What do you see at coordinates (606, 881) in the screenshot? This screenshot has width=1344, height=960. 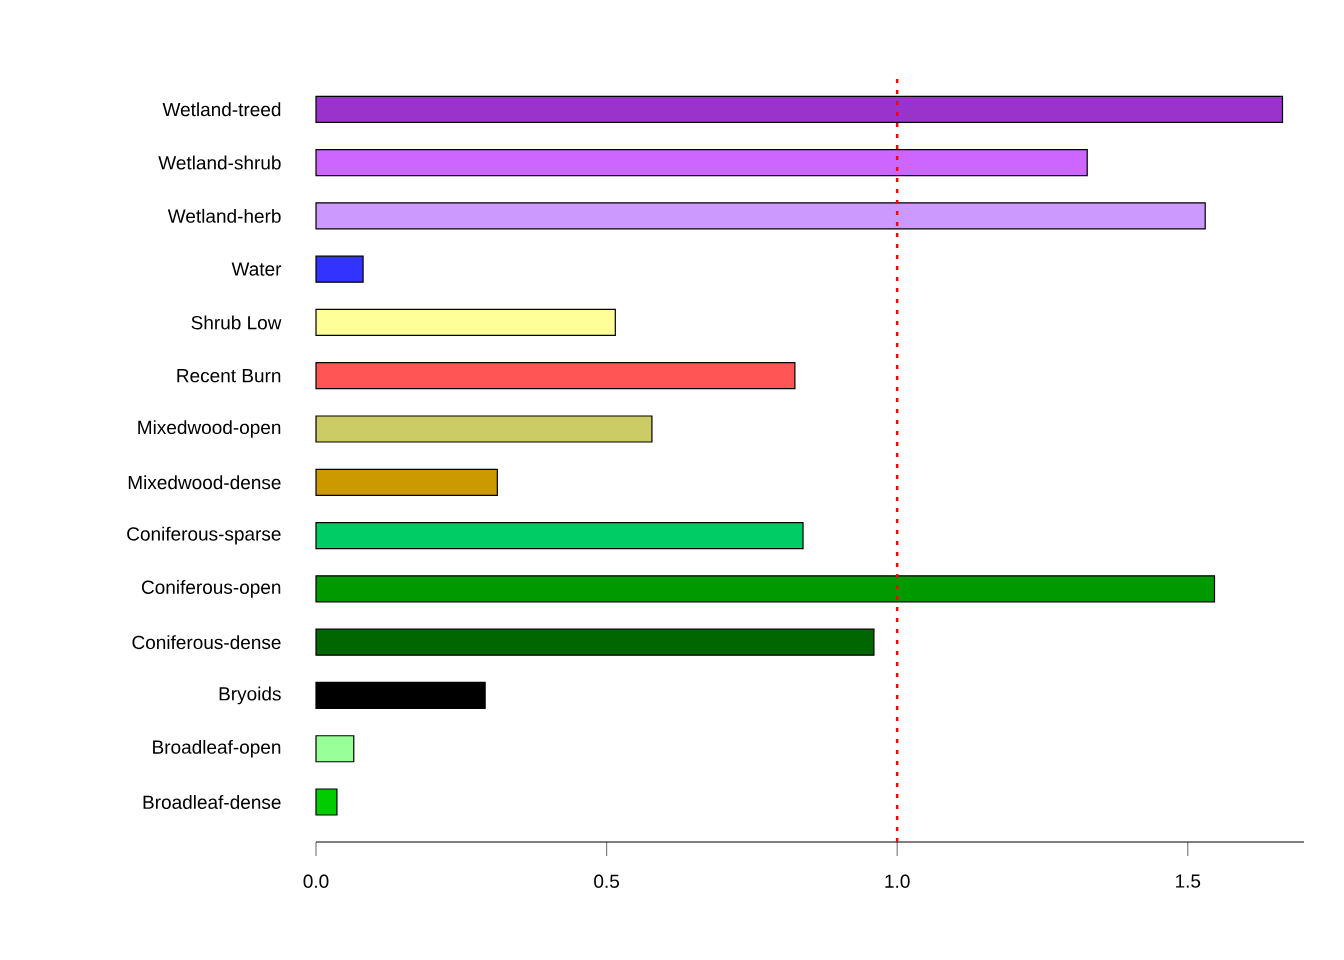 I see `x-tick-label: 0.5` at bounding box center [606, 881].